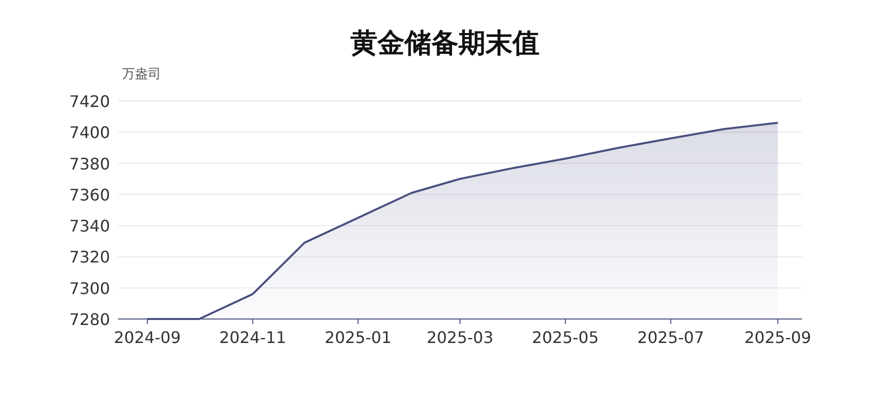 The height and width of the screenshot is (400, 890). Describe the element at coordinates (89, 132) in the screenshot. I see `y-tick-label: 7400` at that location.